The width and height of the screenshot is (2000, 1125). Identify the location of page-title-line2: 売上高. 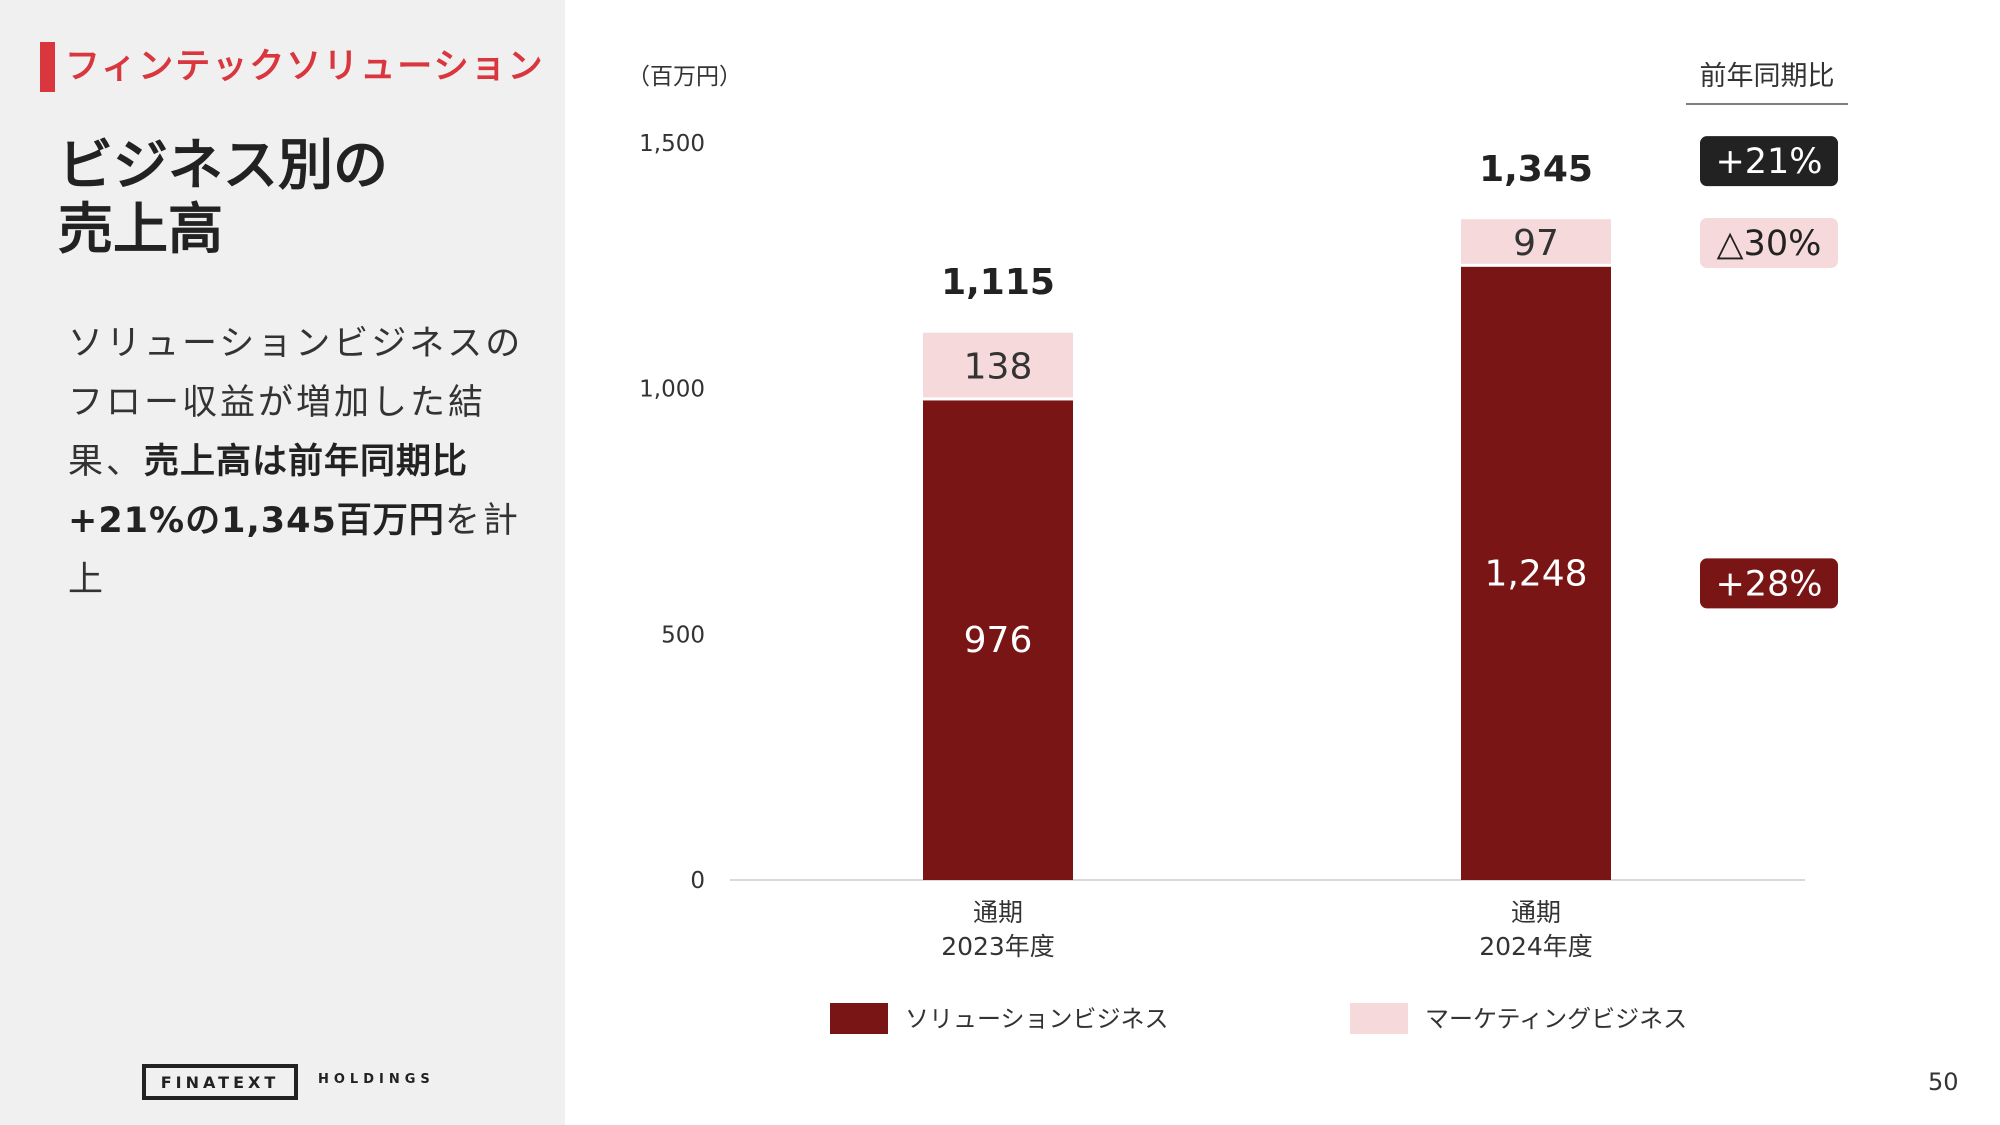
(141, 229).